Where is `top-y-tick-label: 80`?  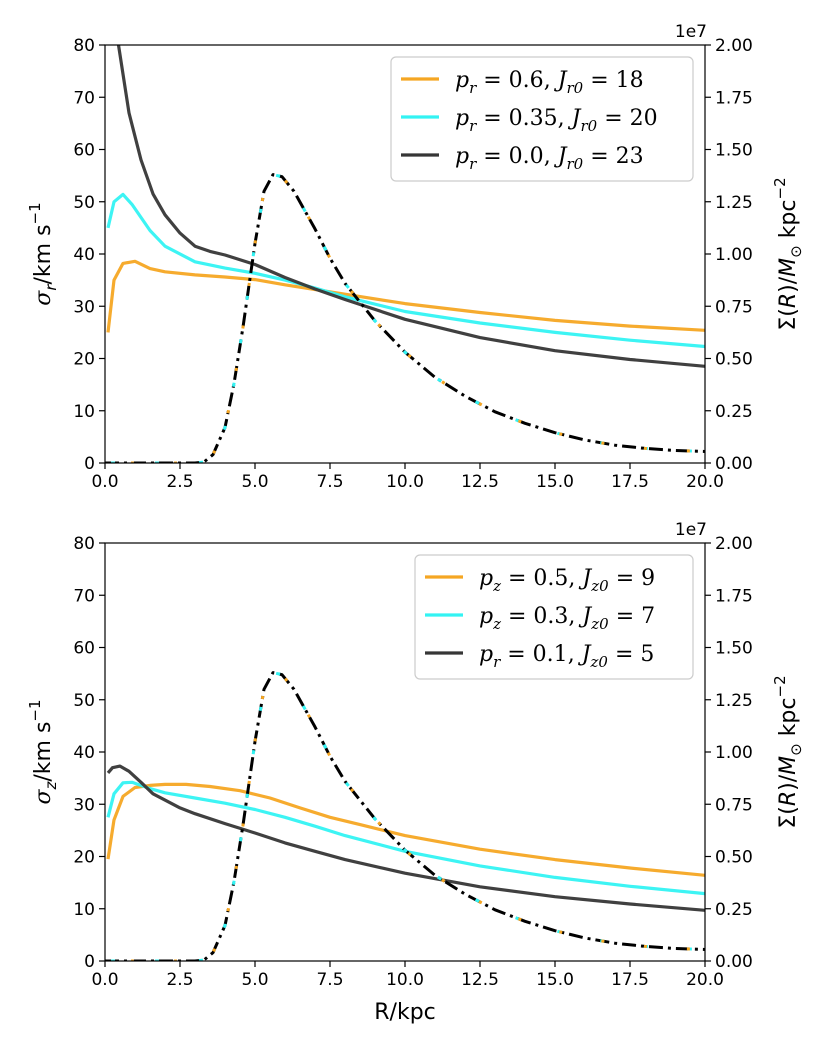 top-y-tick-label: 80 is located at coordinates (84, 46).